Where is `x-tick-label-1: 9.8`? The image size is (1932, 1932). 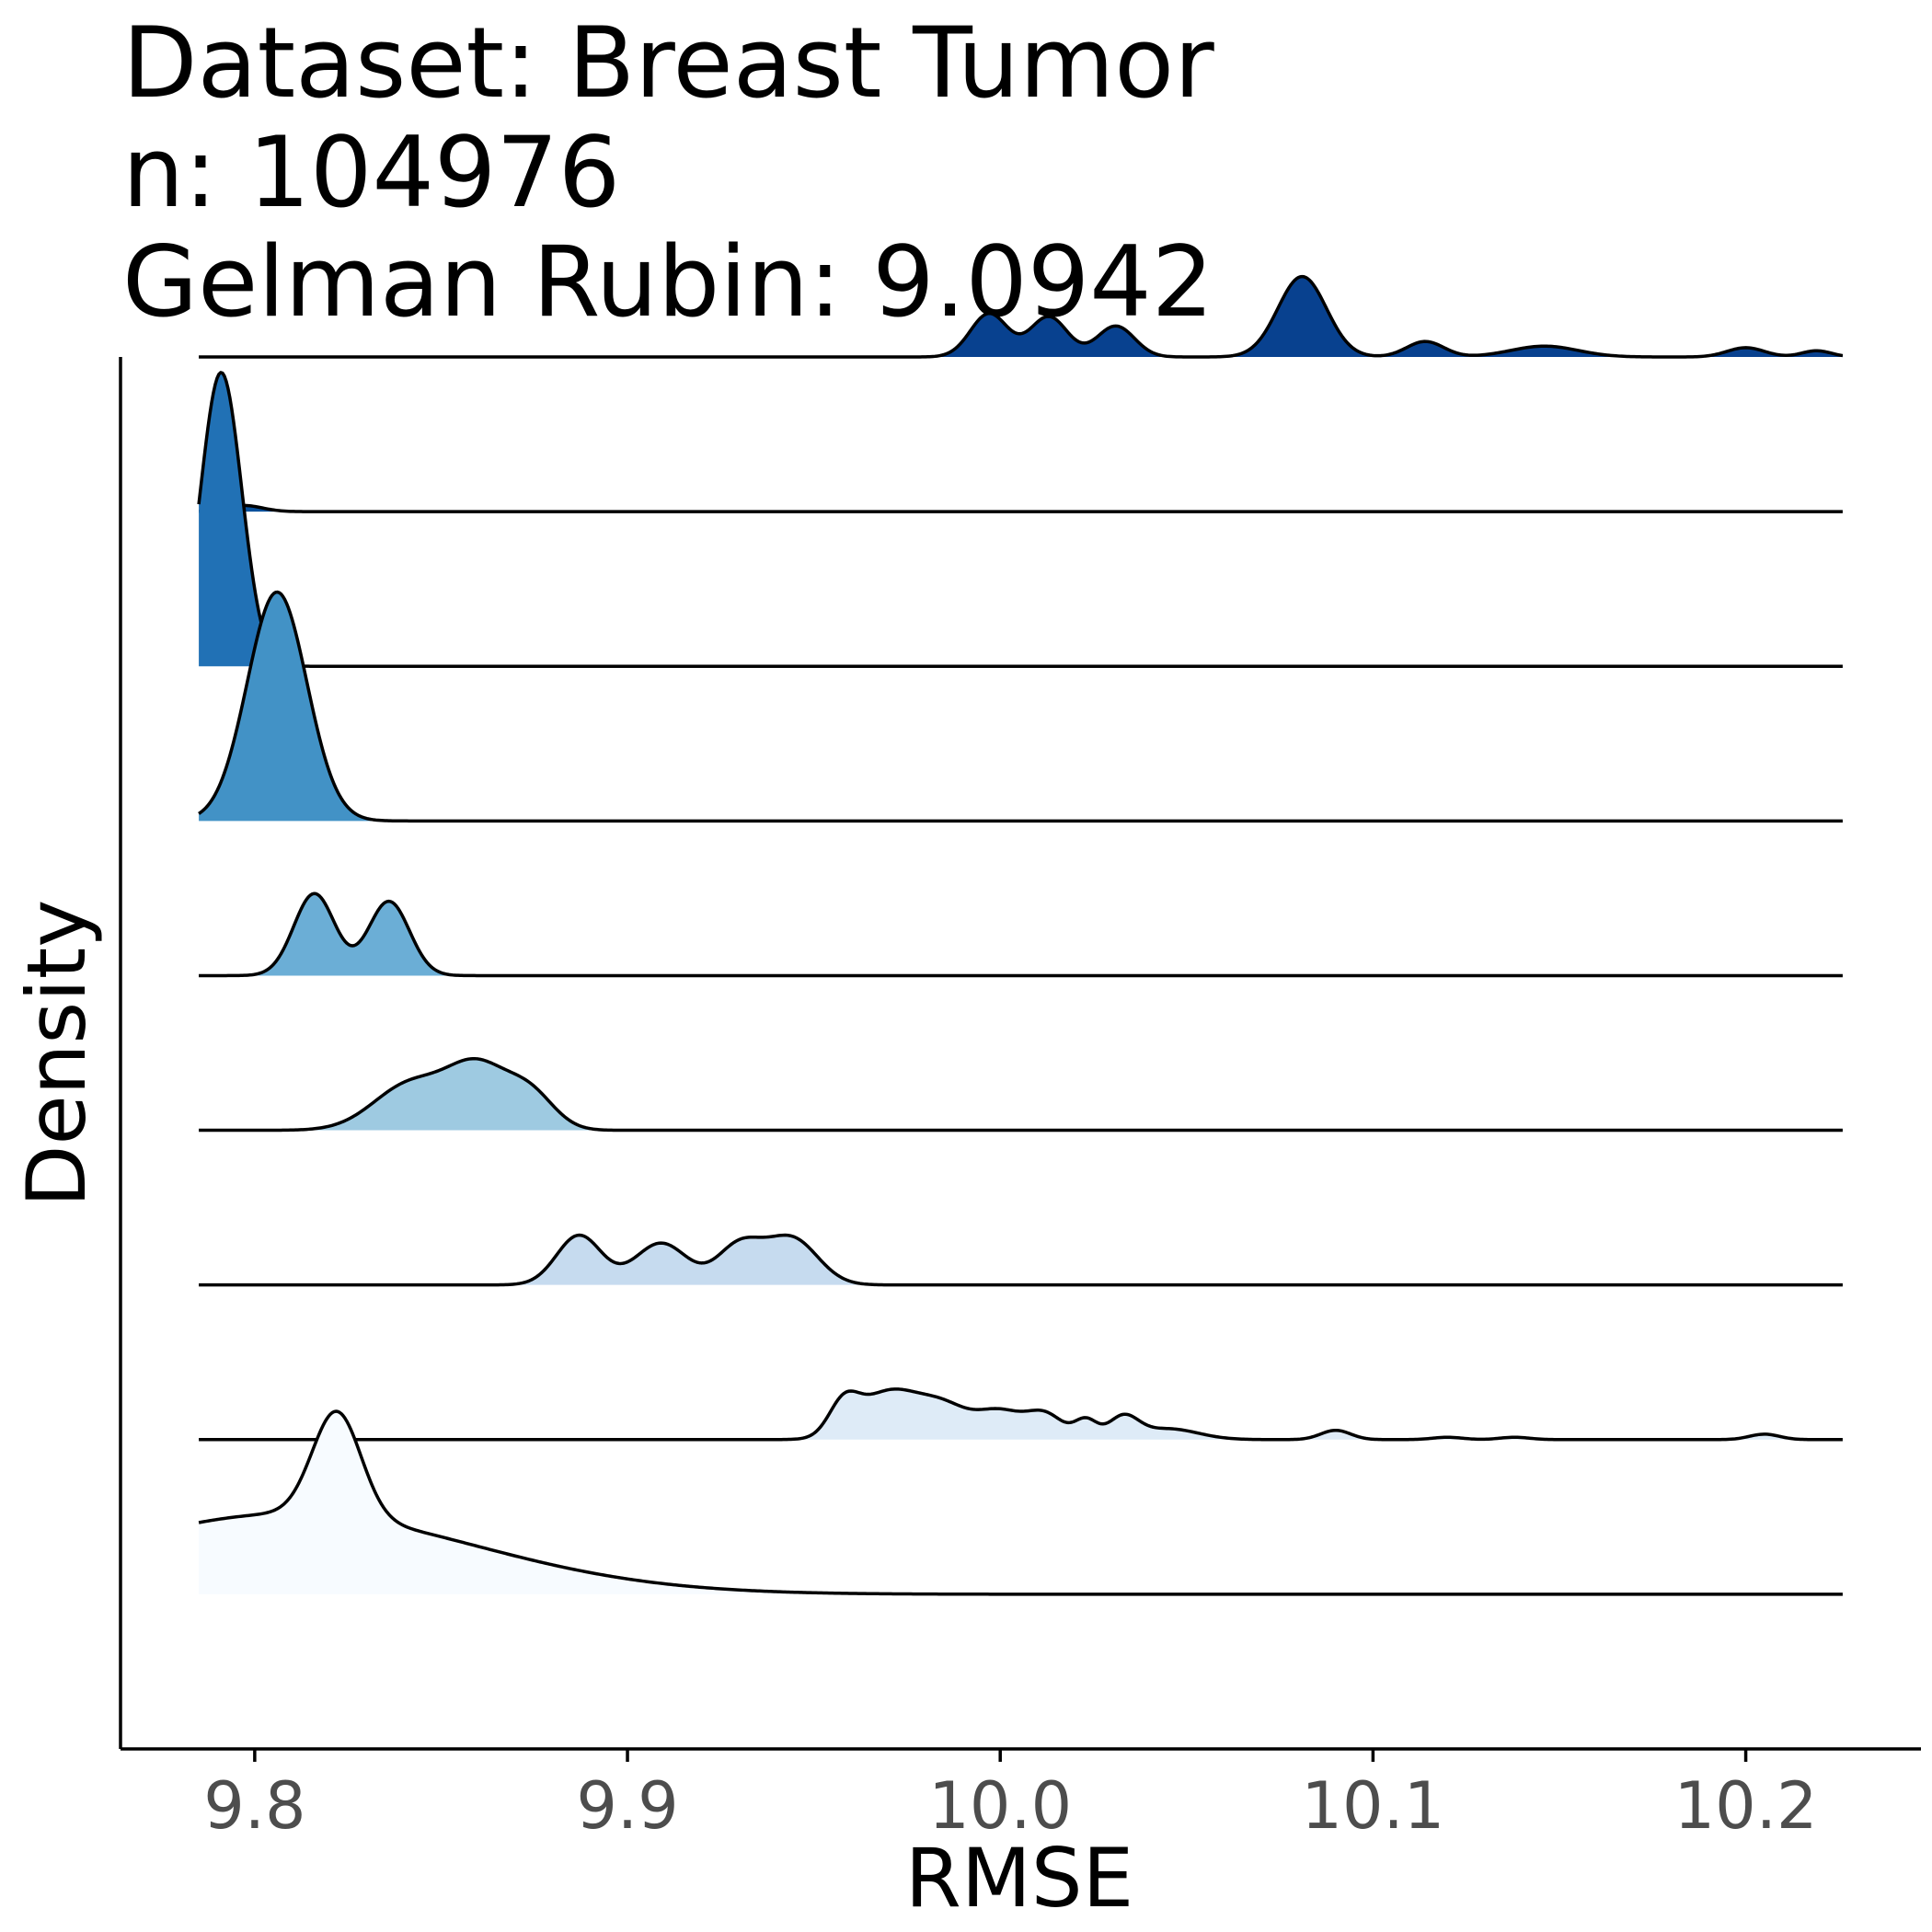 x-tick-label-1: 9.8 is located at coordinates (254, 1806).